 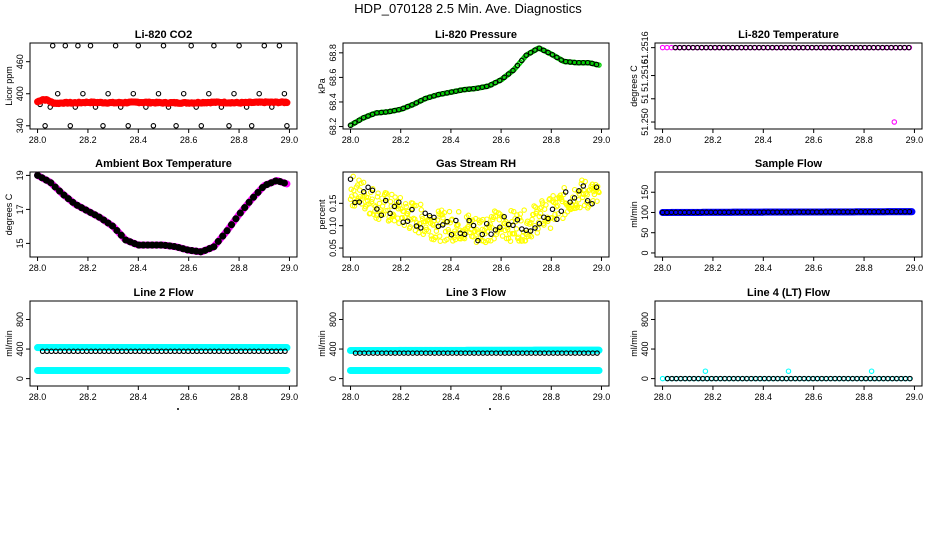 What do you see at coordinates (20, 349) in the screenshot?
I see `y-tick-label: 400` at bounding box center [20, 349].